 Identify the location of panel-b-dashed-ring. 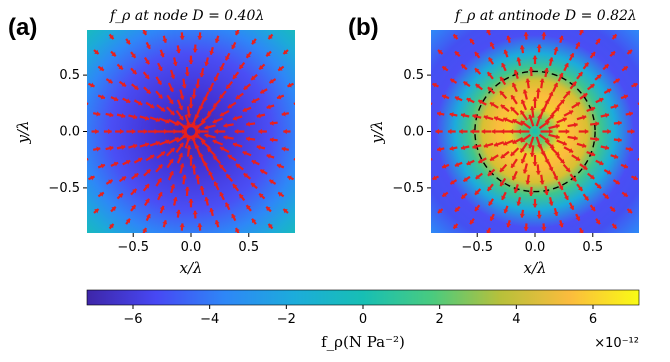
(535, 131).